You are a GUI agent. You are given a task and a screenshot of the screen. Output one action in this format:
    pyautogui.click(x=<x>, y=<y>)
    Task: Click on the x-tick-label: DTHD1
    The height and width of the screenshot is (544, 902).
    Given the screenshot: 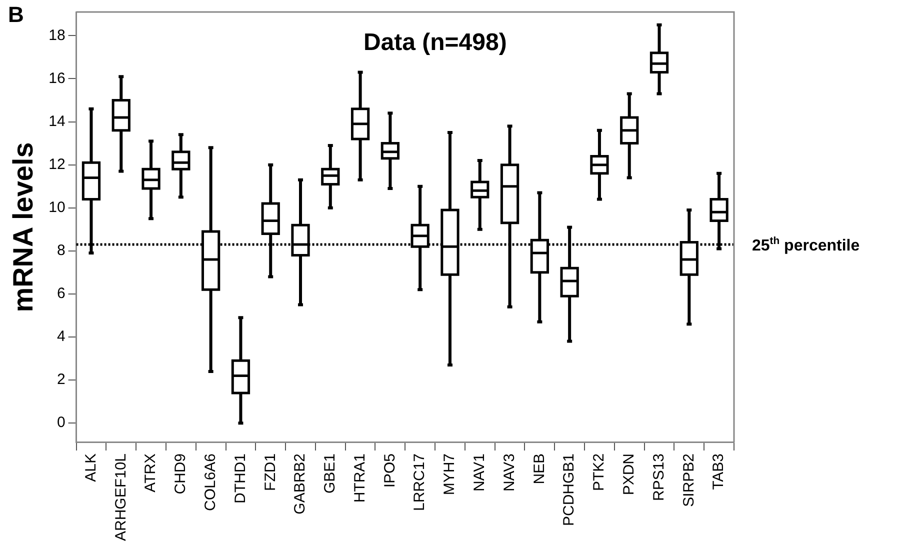 What is the action you would take?
    pyautogui.click(x=240, y=478)
    